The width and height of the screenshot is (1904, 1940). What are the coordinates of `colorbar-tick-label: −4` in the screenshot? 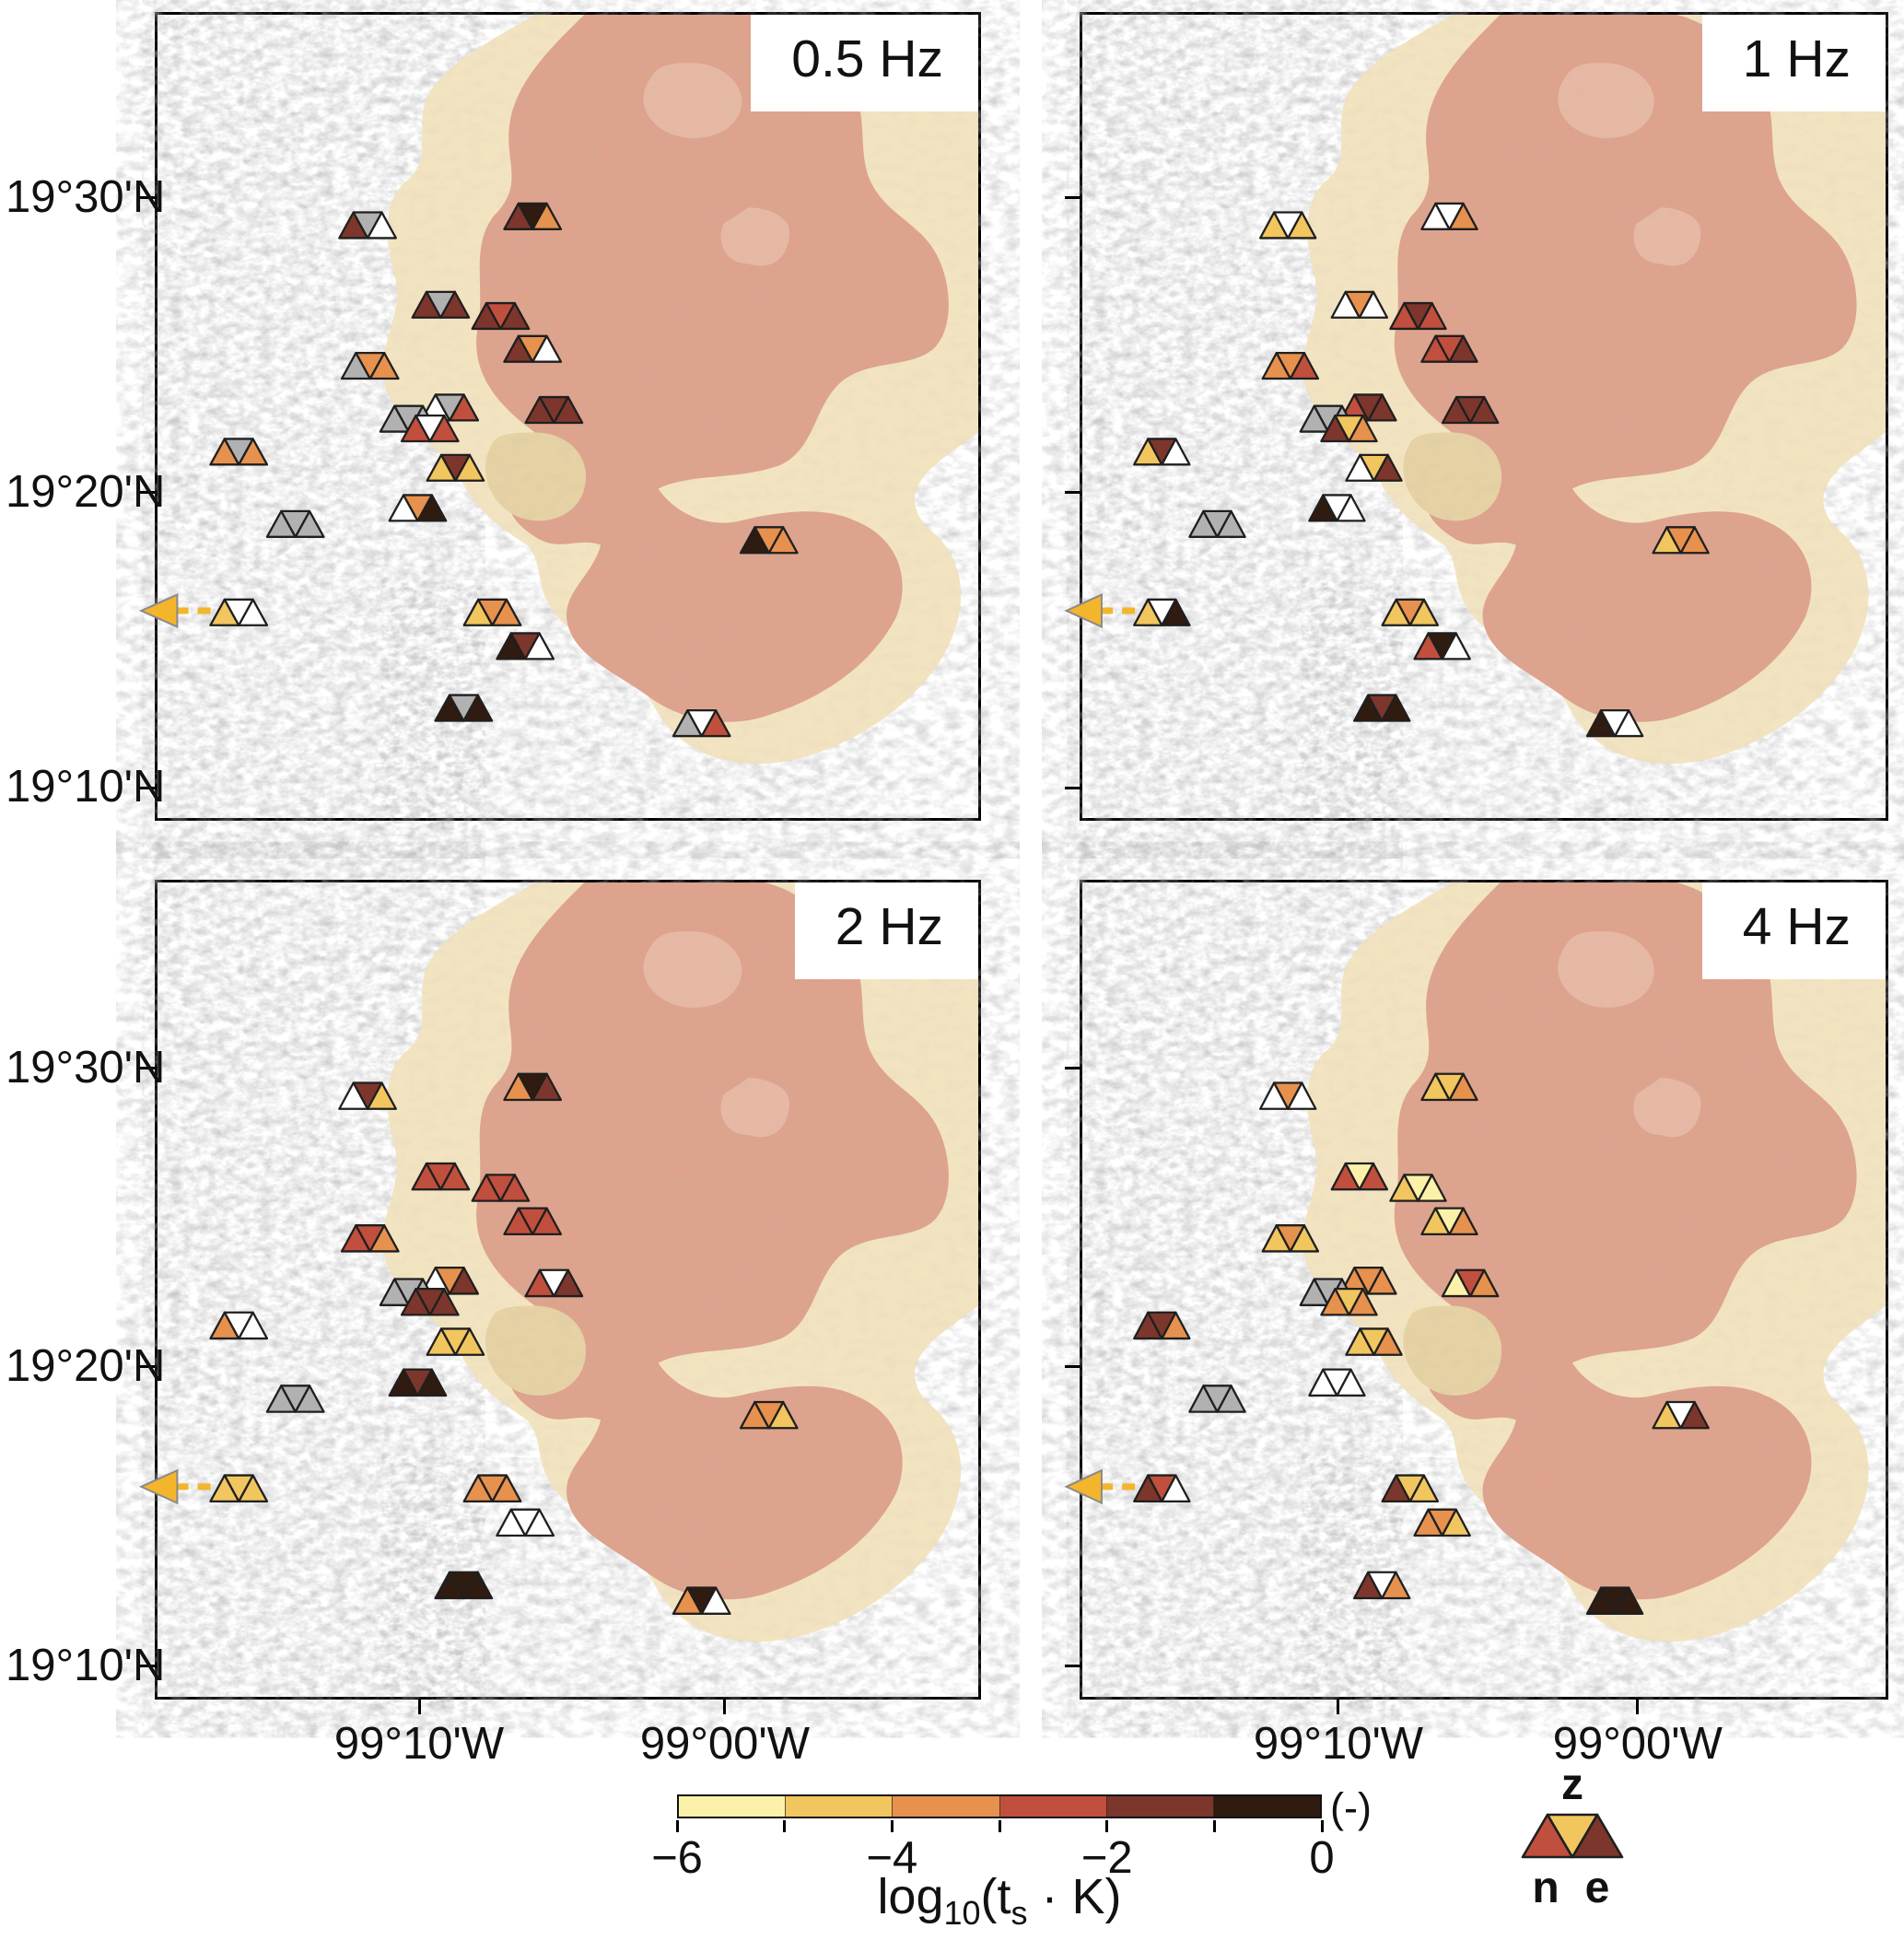 It's located at (892, 1858).